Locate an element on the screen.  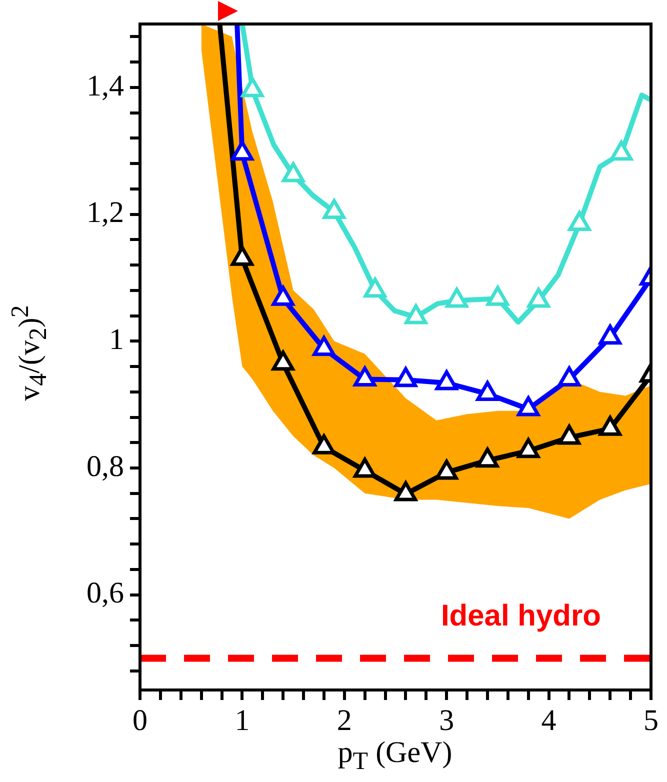
y-tick-label: 1,2 is located at coordinates (105, 213).